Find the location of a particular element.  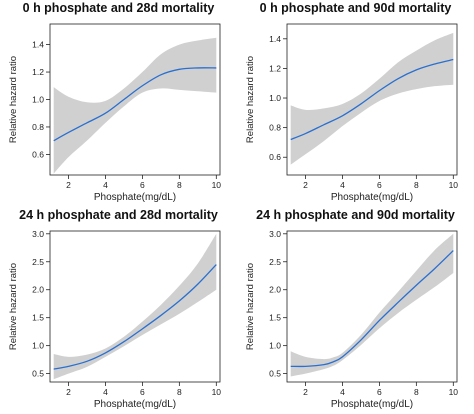

chart-title: 24 h phosphate and 28d mortality is located at coordinates (118, 215).